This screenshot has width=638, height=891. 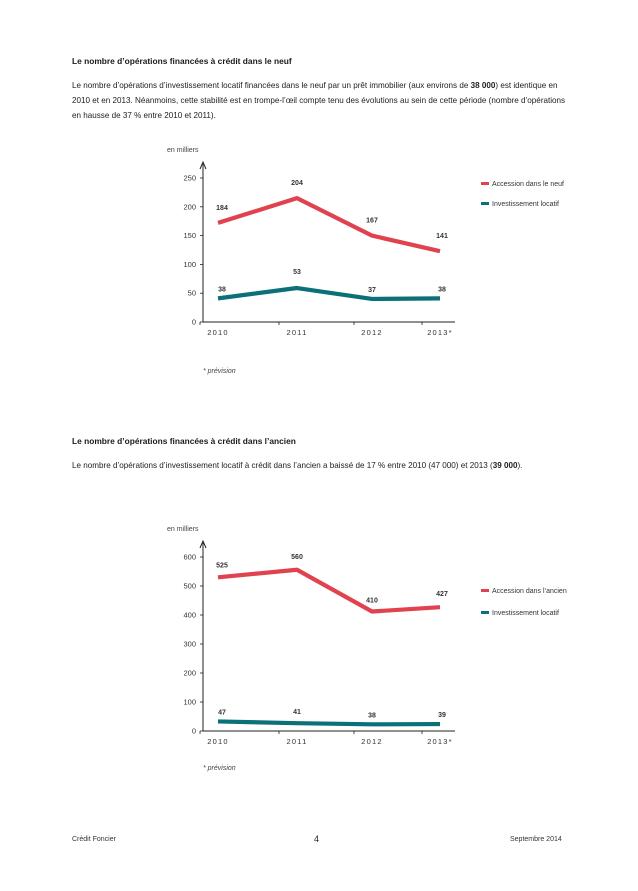 What do you see at coordinates (297, 272) in the screenshot?
I see `data-label: 53` at bounding box center [297, 272].